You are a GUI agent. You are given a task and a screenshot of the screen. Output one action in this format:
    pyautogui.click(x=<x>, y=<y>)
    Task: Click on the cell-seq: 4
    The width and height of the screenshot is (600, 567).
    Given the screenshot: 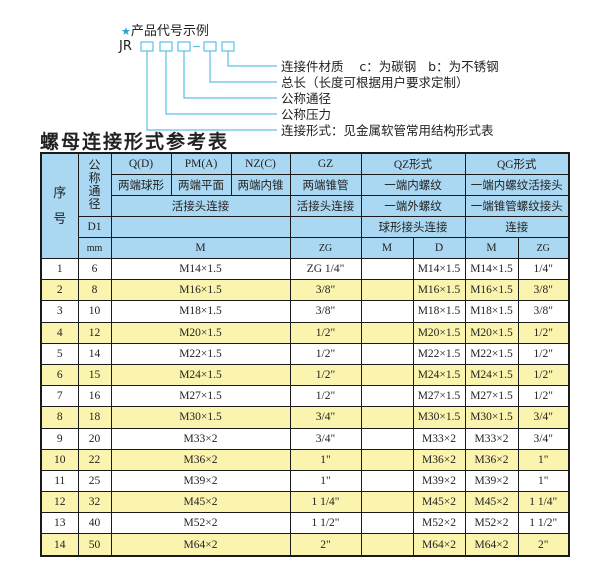 What is the action you would take?
    pyautogui.click(x=59, y=332)
    